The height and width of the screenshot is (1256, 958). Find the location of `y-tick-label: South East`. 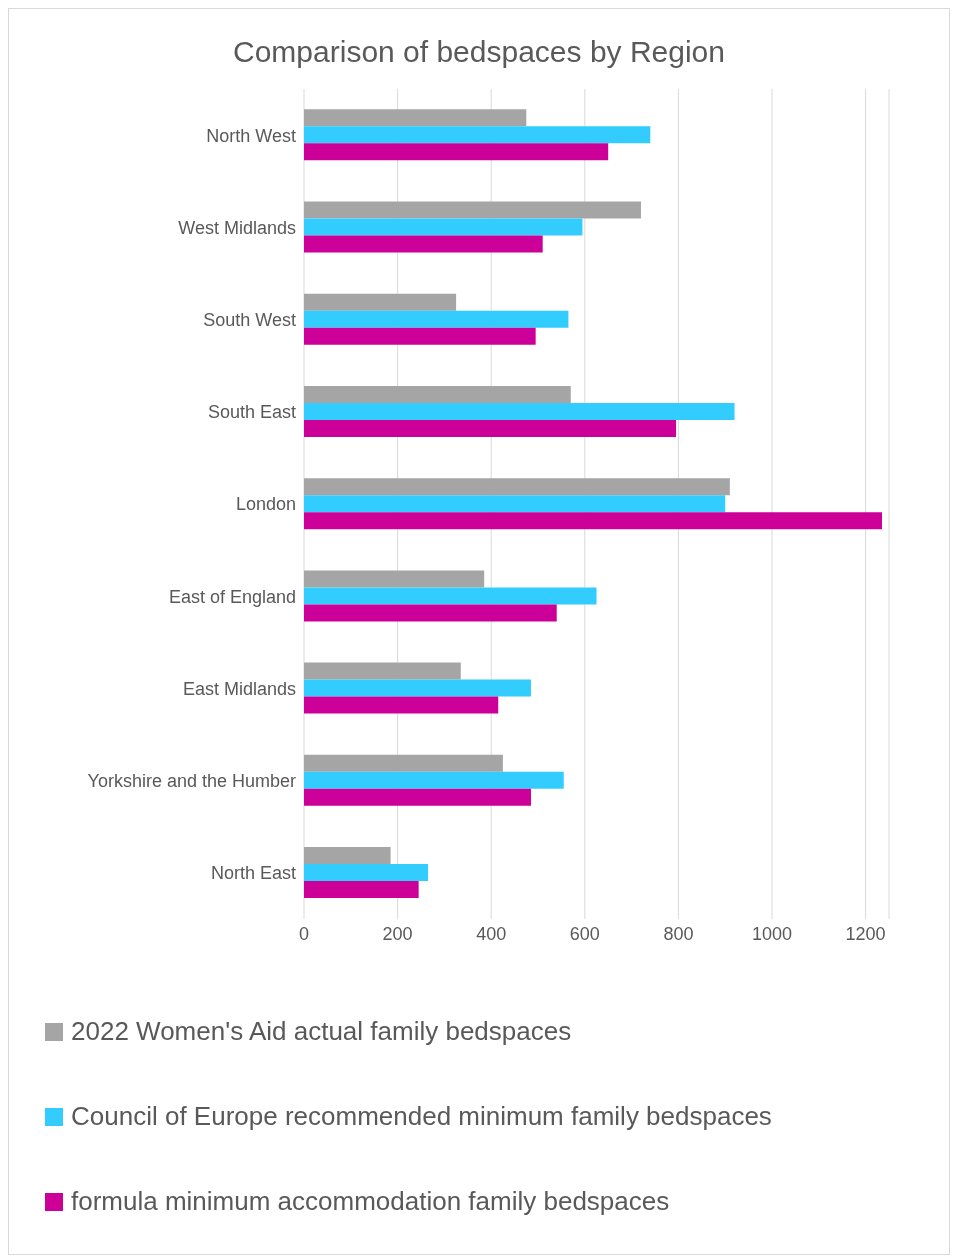

y-tick-label: South East is located at coordinates (251, 412).